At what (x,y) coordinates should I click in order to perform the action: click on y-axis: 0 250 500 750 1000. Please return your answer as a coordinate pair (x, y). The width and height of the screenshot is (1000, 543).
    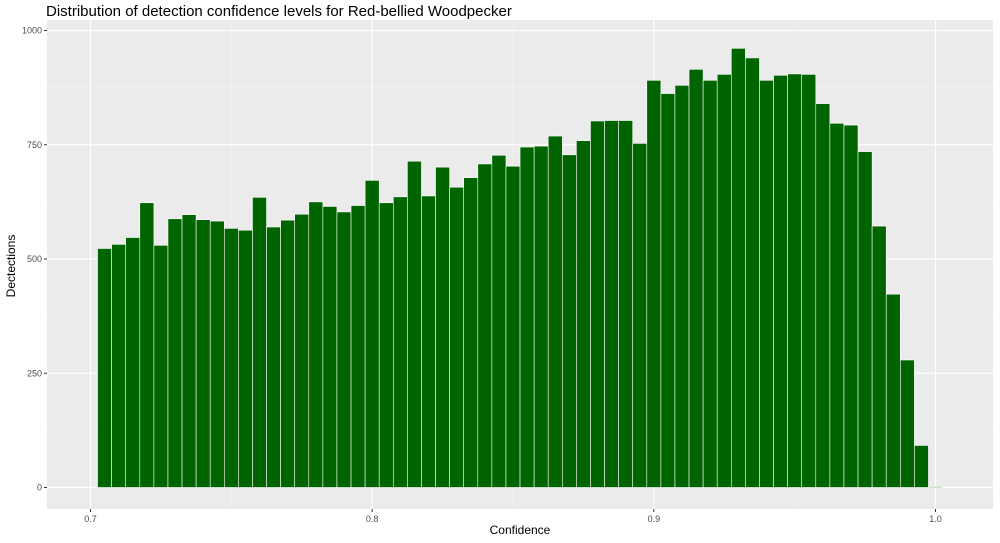
    Looking at the image, I should click on (34, 259).